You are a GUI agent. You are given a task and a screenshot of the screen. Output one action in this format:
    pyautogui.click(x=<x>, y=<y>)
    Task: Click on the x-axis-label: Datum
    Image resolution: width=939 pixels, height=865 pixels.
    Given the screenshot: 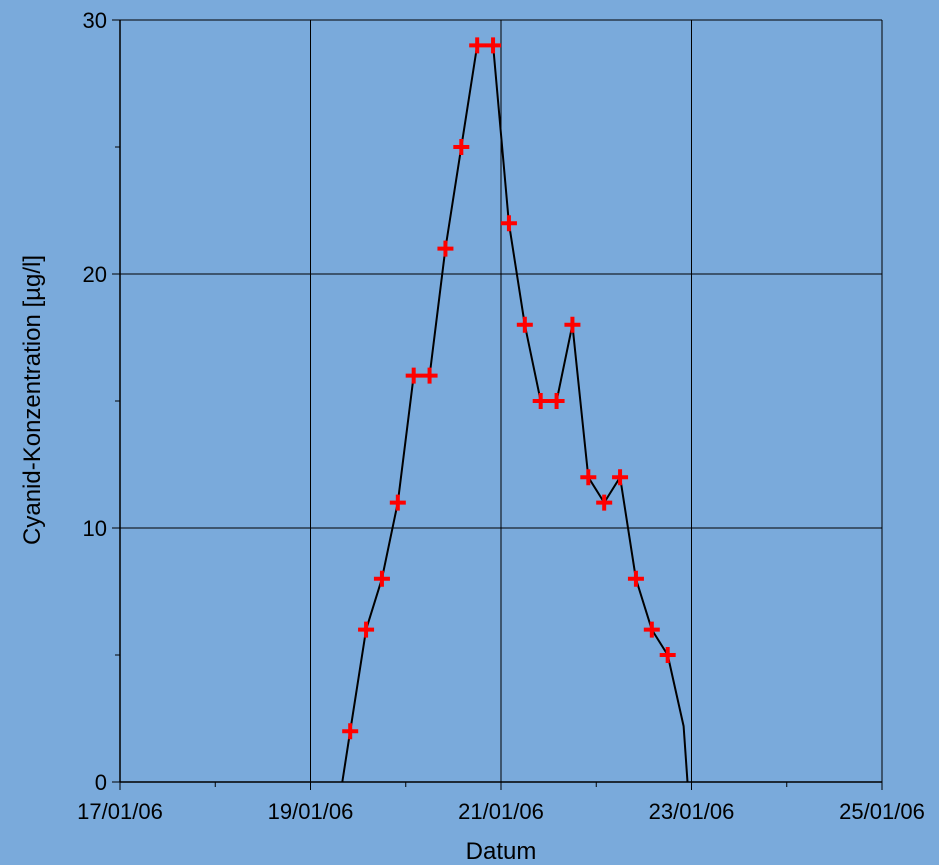 What is the action you would take?
    pyautogui.click(x=501, y=851)
    